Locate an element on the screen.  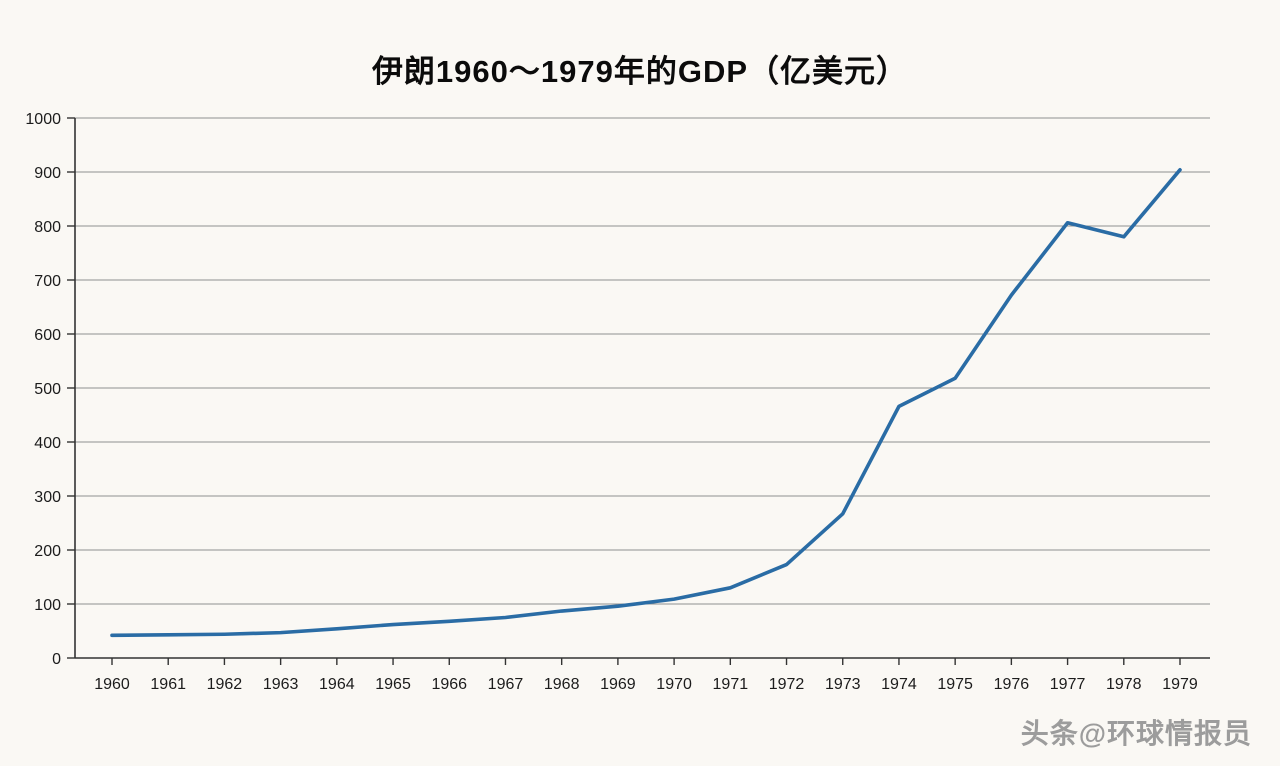
x-tick-label: 1973 is located at coordinates (843, 684).